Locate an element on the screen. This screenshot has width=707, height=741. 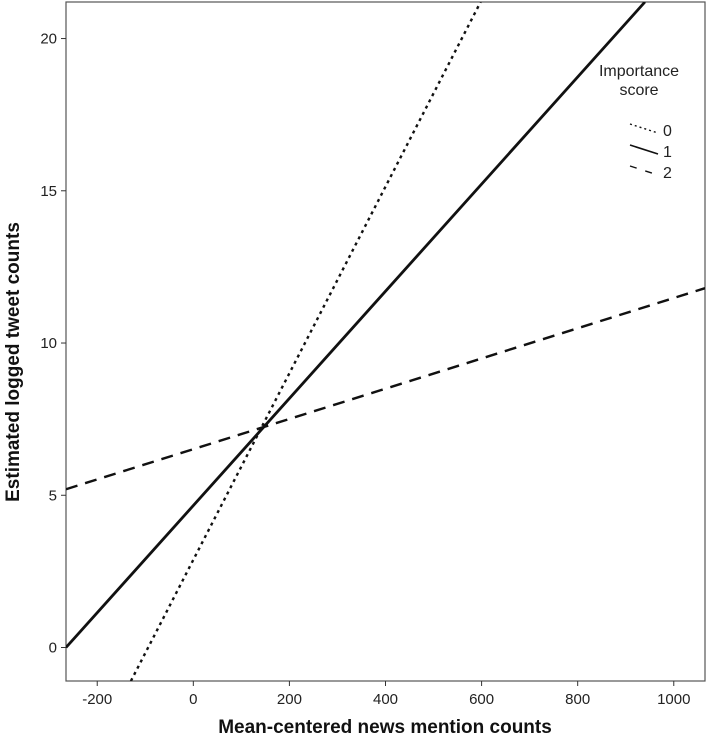
y-tick-label: 0 is located at coordinates (53, 648).